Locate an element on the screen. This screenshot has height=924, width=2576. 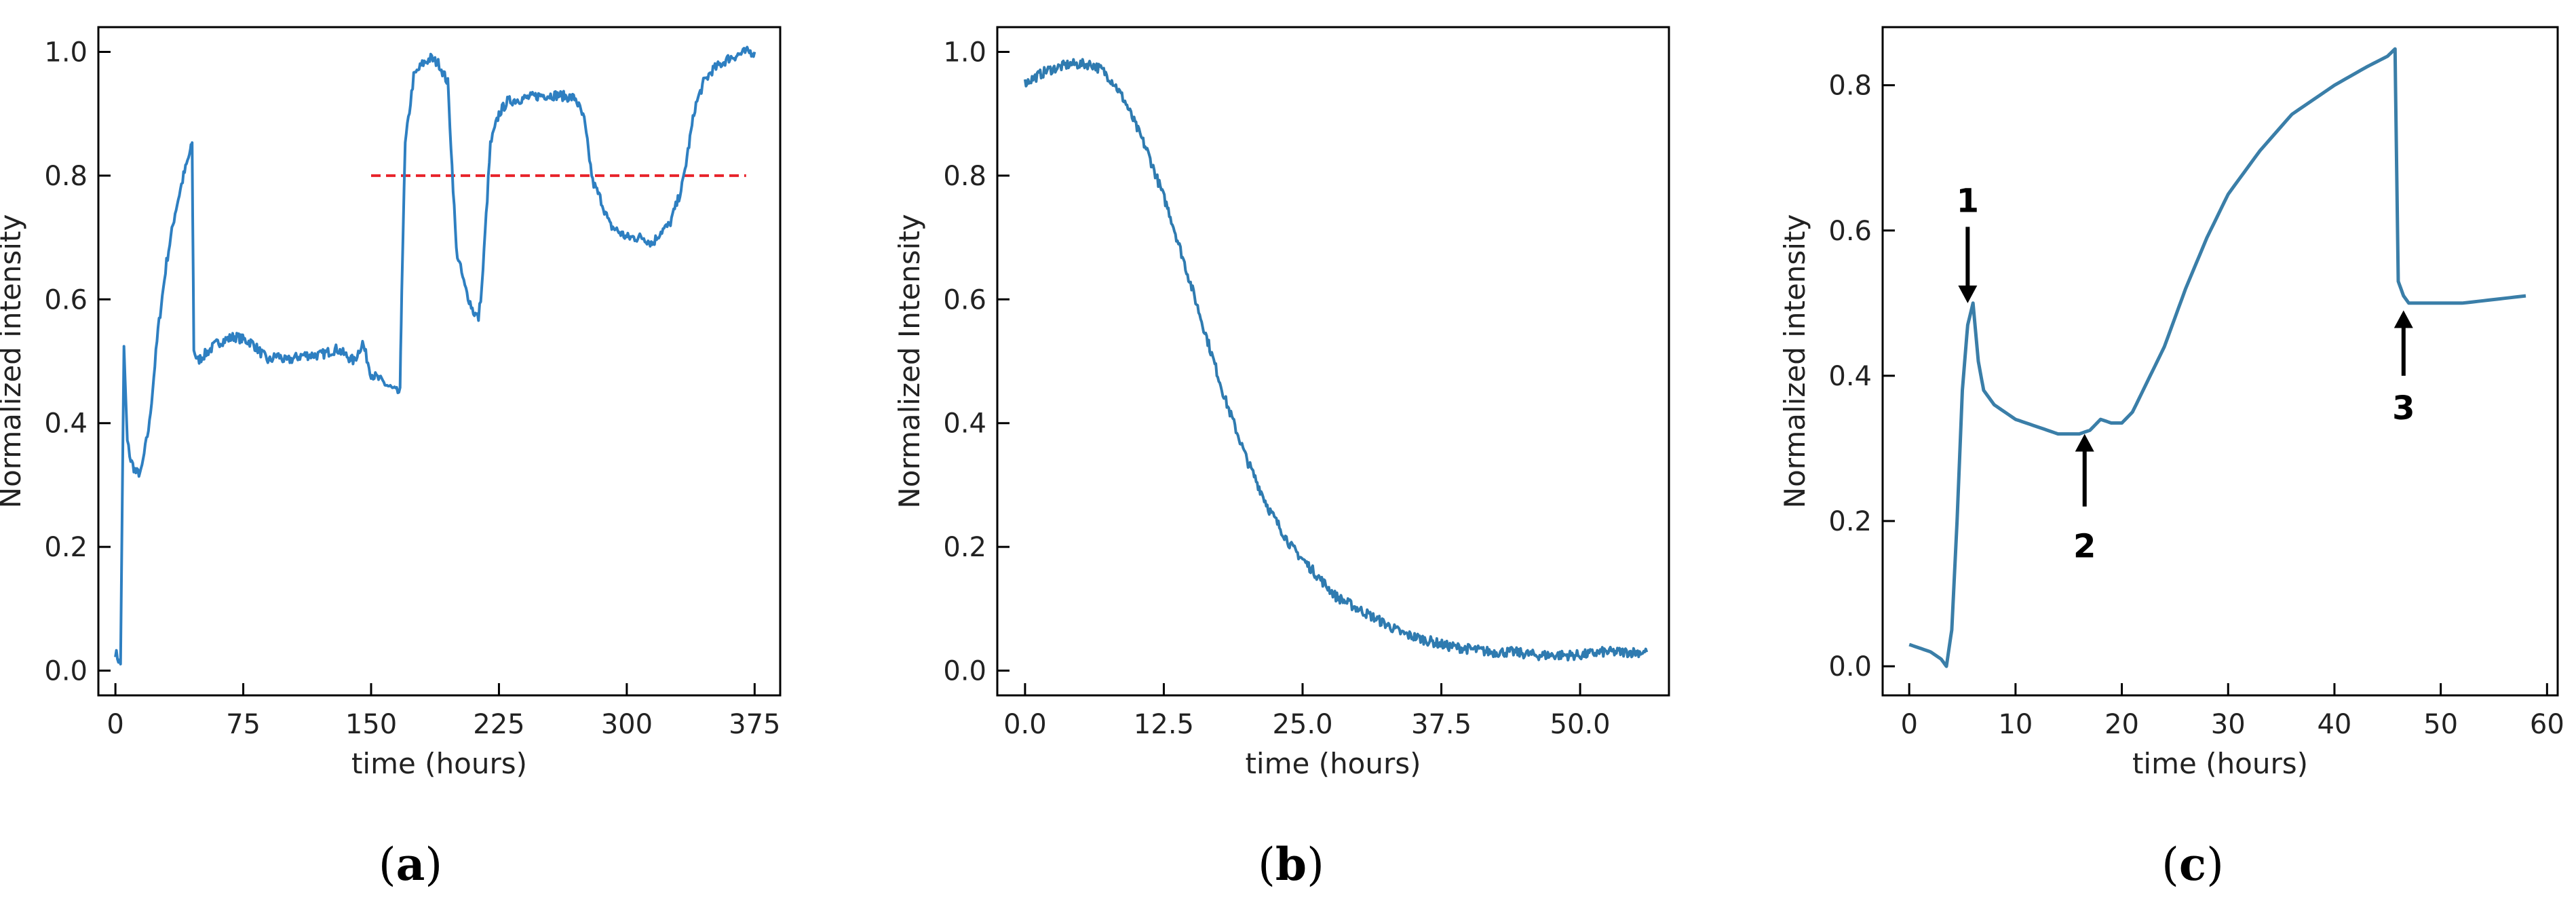
panel-label-c: (c) is located at coordinates (2192, 864).